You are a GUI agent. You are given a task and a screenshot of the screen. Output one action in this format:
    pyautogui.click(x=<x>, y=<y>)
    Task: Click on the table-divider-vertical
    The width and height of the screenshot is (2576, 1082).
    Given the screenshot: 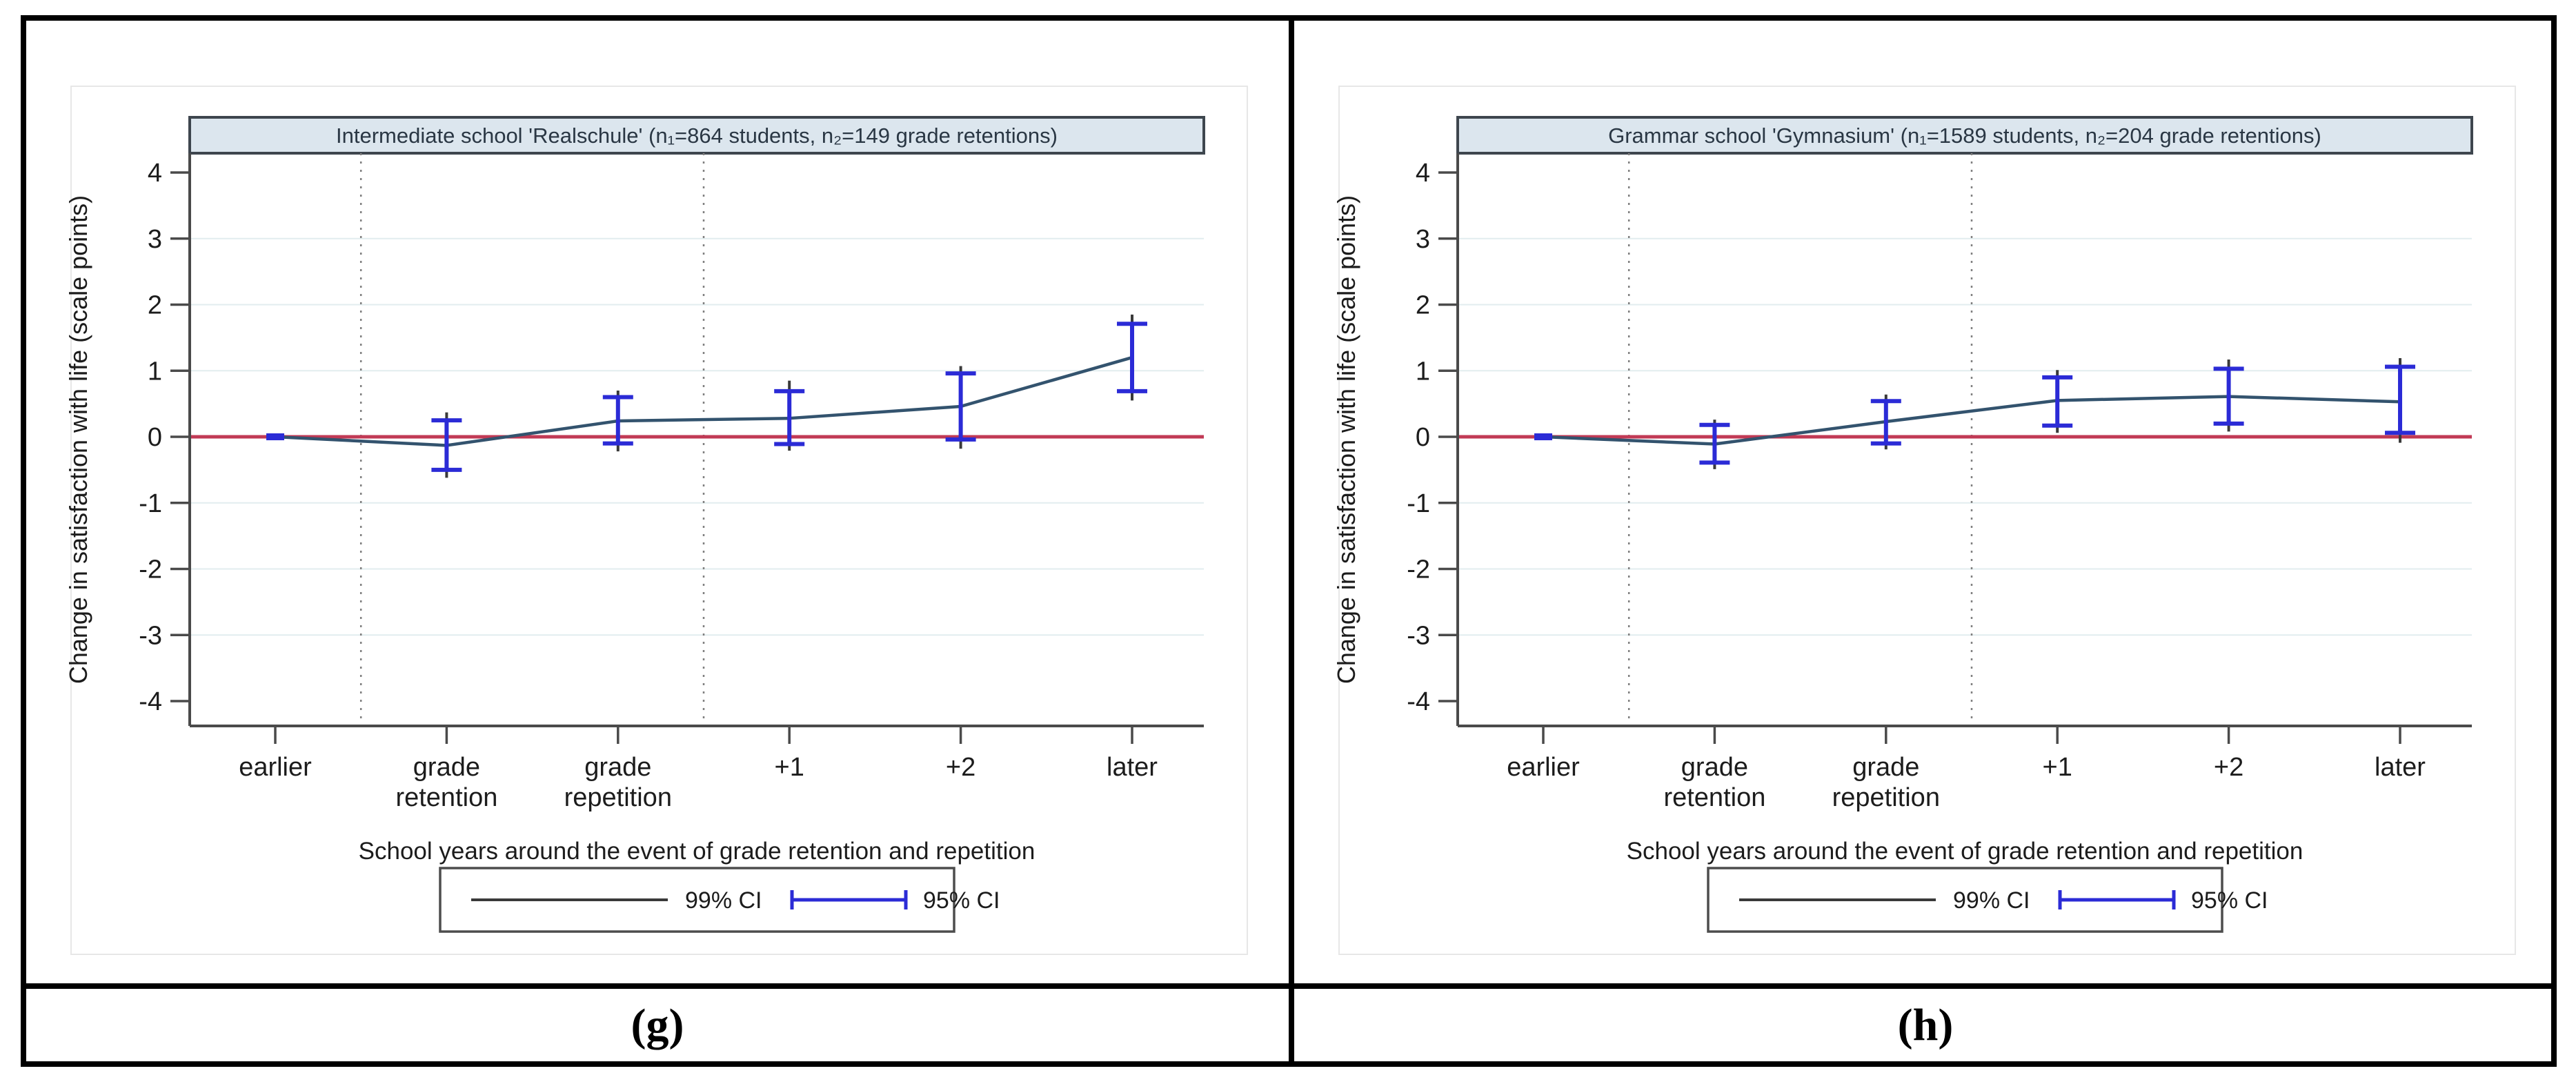 What is the action you would take?
    pyautogui.click(x=1291, y=541)
    